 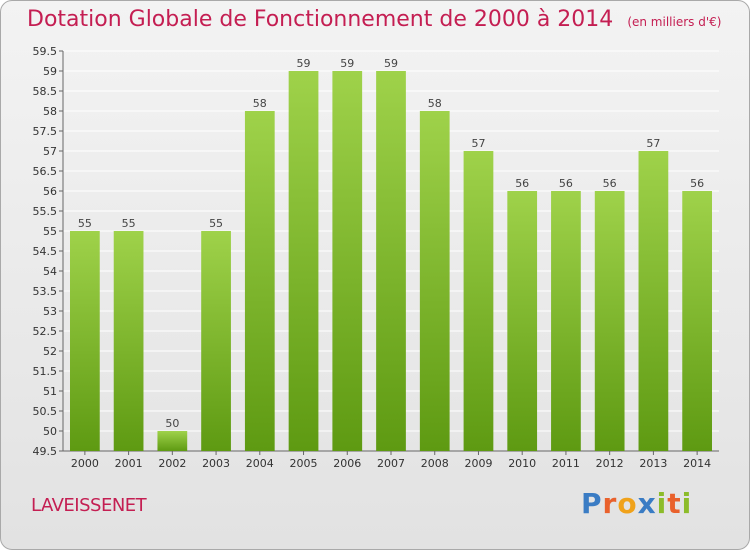 What do you see at coordinates (45, 451) in the screenshot?
I see `y-tick-label: 49.5` at bounding box center [45, 451].